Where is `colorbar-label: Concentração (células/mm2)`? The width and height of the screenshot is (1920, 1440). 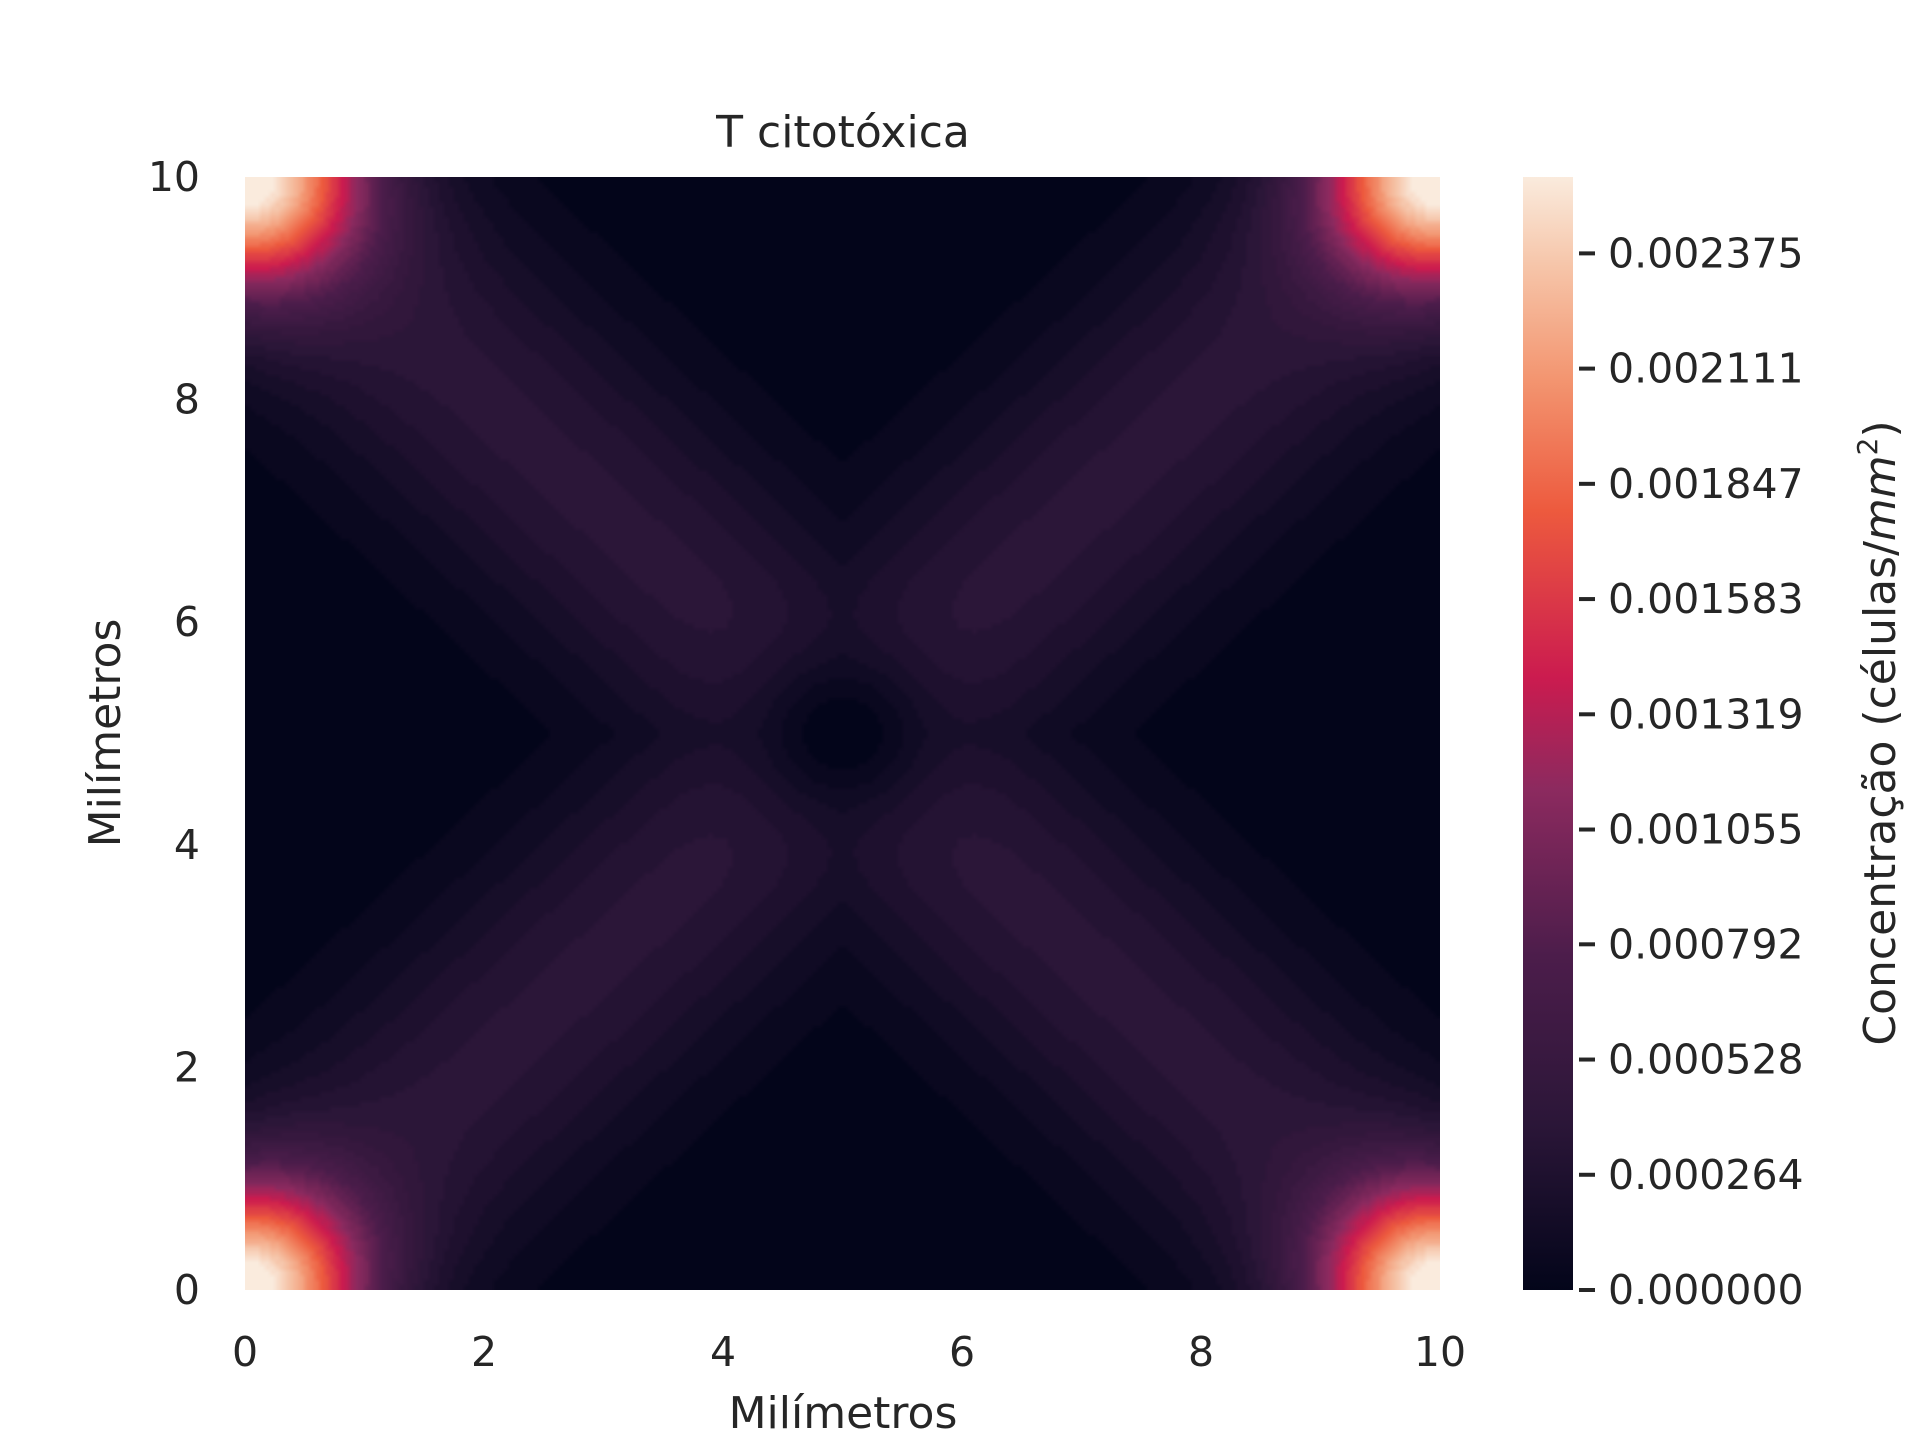
colorbar-label: Concentração (células/mm2) is located at coordinates (1878, 732).